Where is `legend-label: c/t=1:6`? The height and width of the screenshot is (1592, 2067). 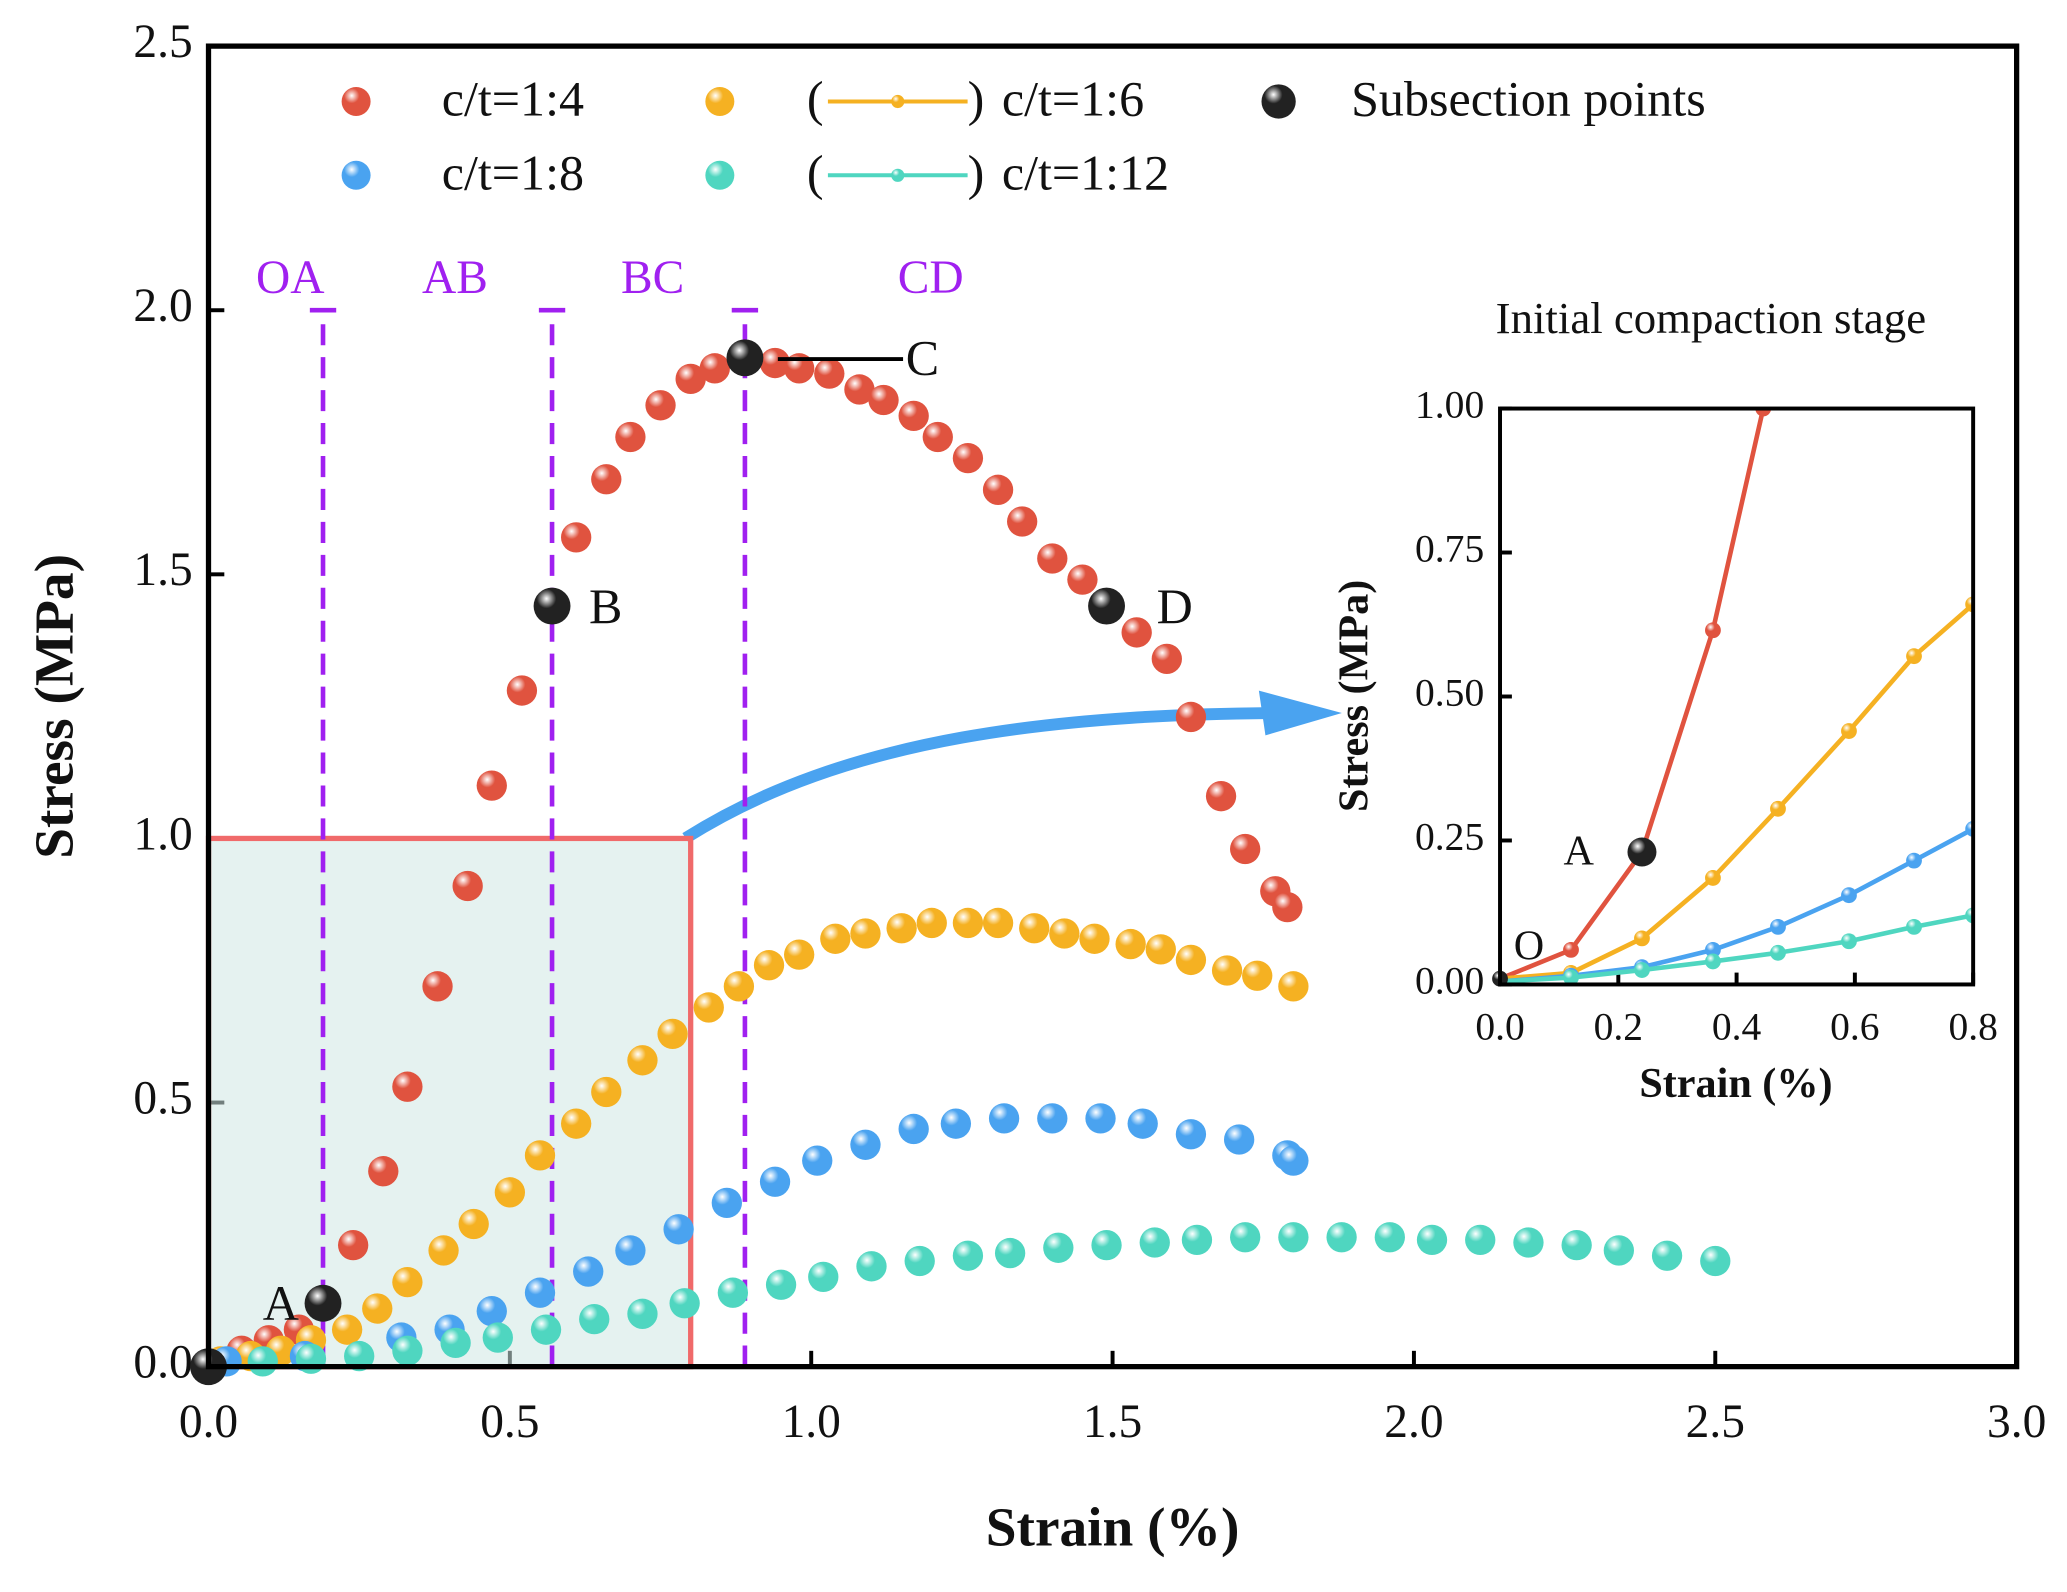 legend-label: c/t=1:6 is located at coordinates (1073, 99).